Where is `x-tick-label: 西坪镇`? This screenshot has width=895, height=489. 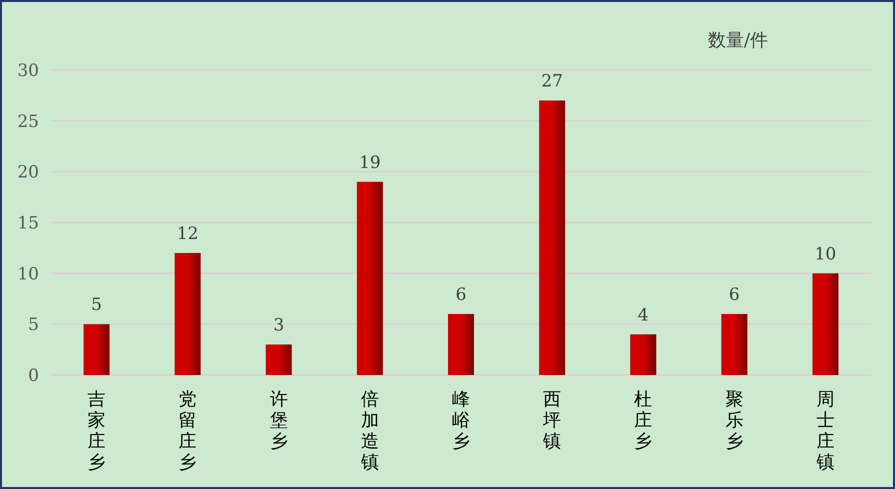
x-tick-label: 西坪镇 is located at coordinates (552, 420).